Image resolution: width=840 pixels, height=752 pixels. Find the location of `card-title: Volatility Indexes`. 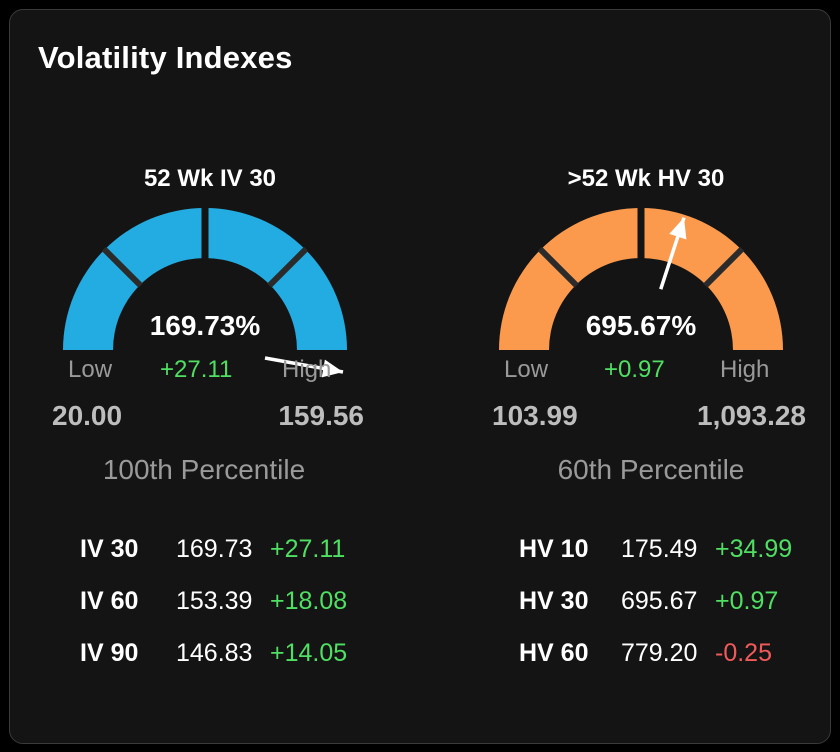

card-title: Volatility Indexes is located at coordinates (165, 57).